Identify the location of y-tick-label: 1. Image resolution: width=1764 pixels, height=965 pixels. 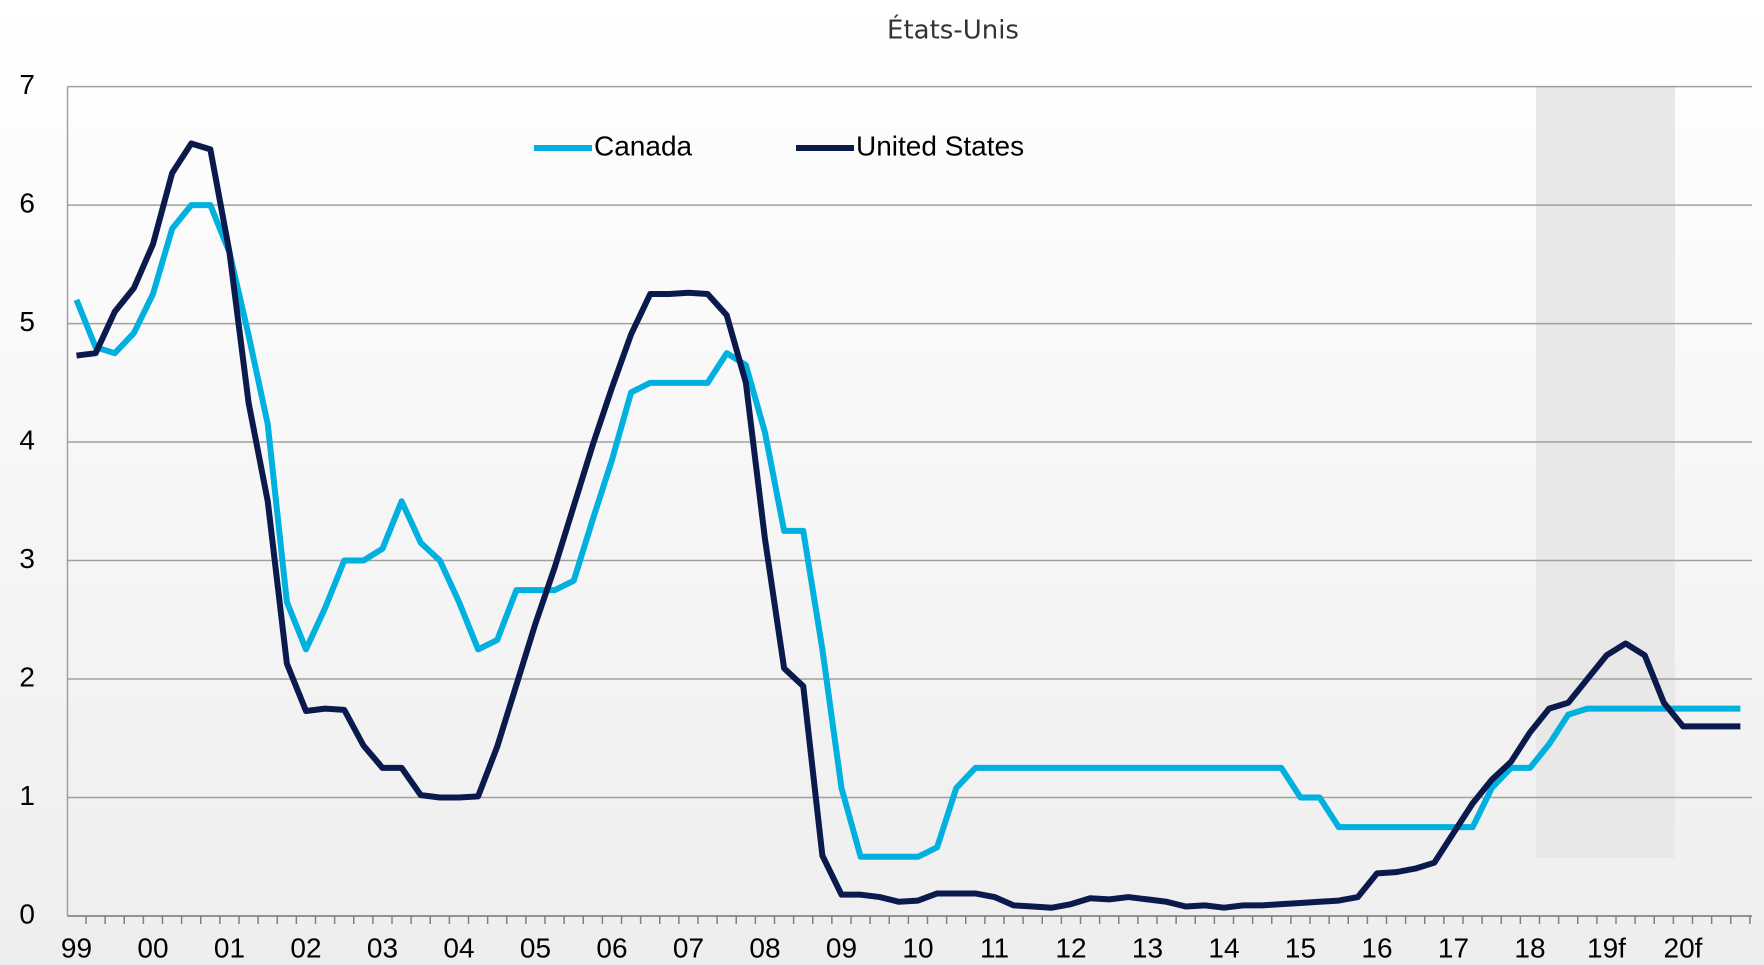
(27, 795).